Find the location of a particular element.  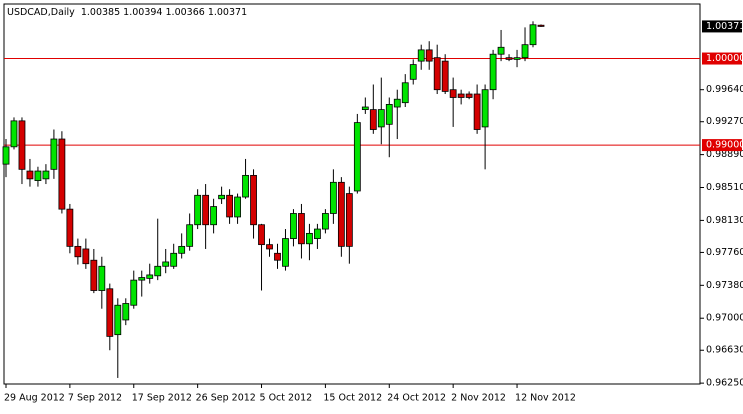

x-tick-label: 2 Nov 2012 is located at coordinates (478, 398).